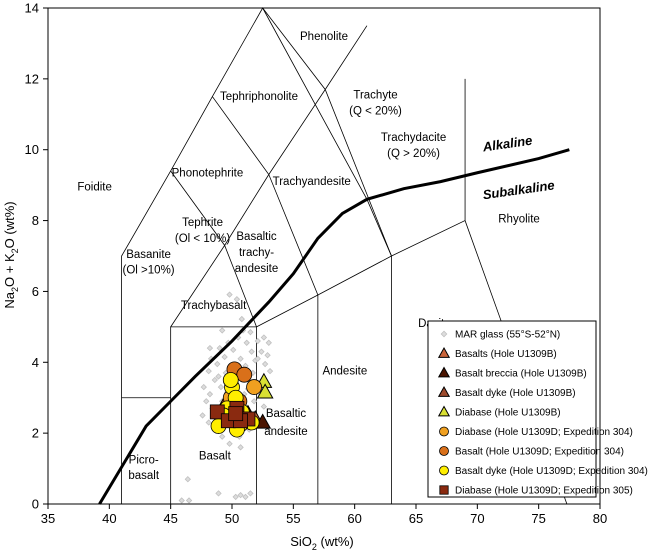  I want to click on field-label: Picro-, so click(144, 460).